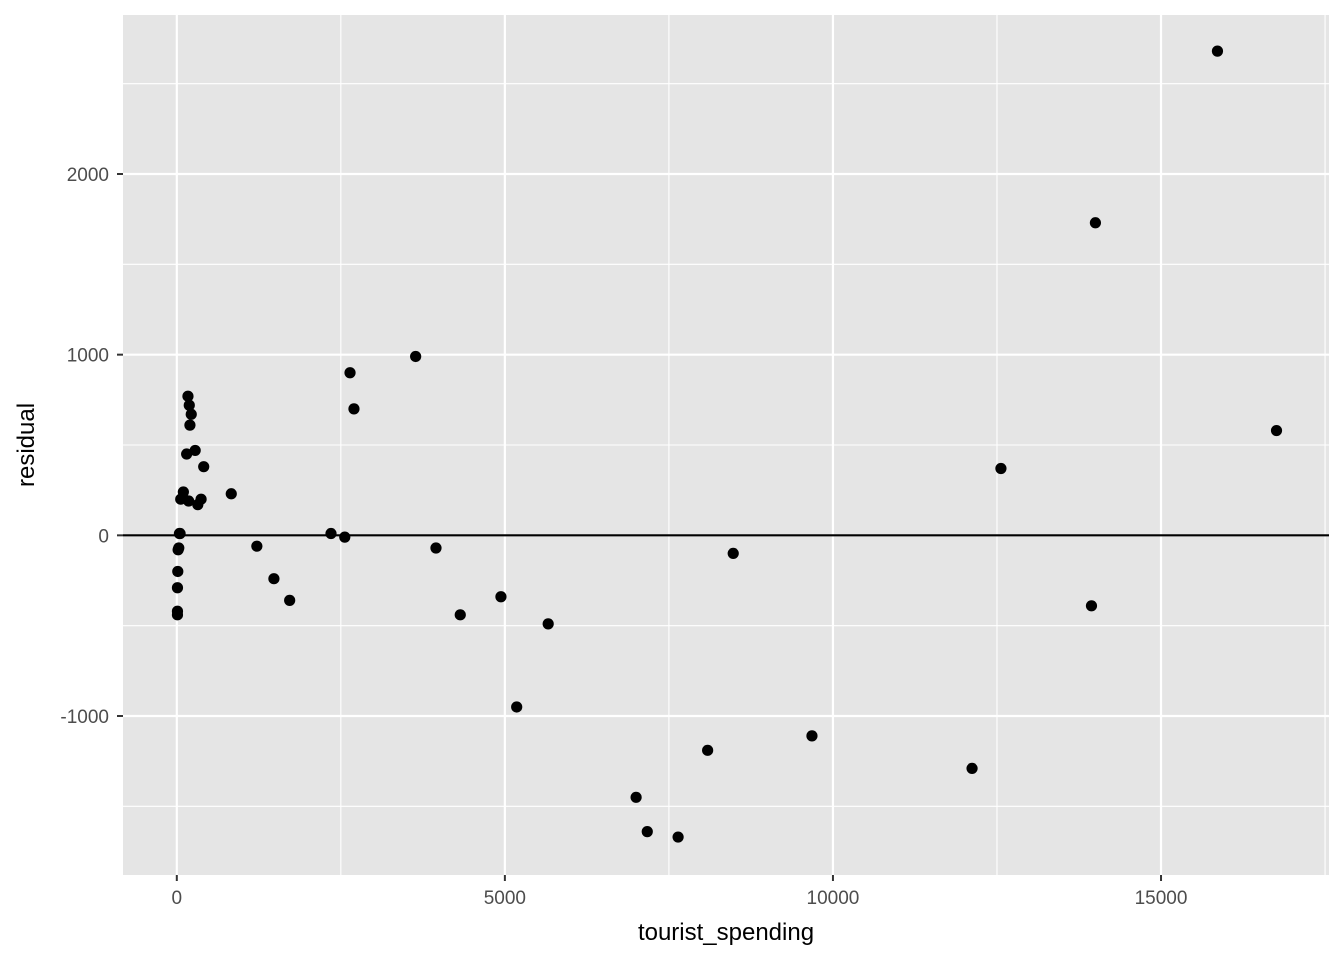 Image resolution: width=1344 pixels, height=960 pixels. Describe the element at coordinates (833, 898) in the screenshot. I see `x-tick-label: 10000` at that location.